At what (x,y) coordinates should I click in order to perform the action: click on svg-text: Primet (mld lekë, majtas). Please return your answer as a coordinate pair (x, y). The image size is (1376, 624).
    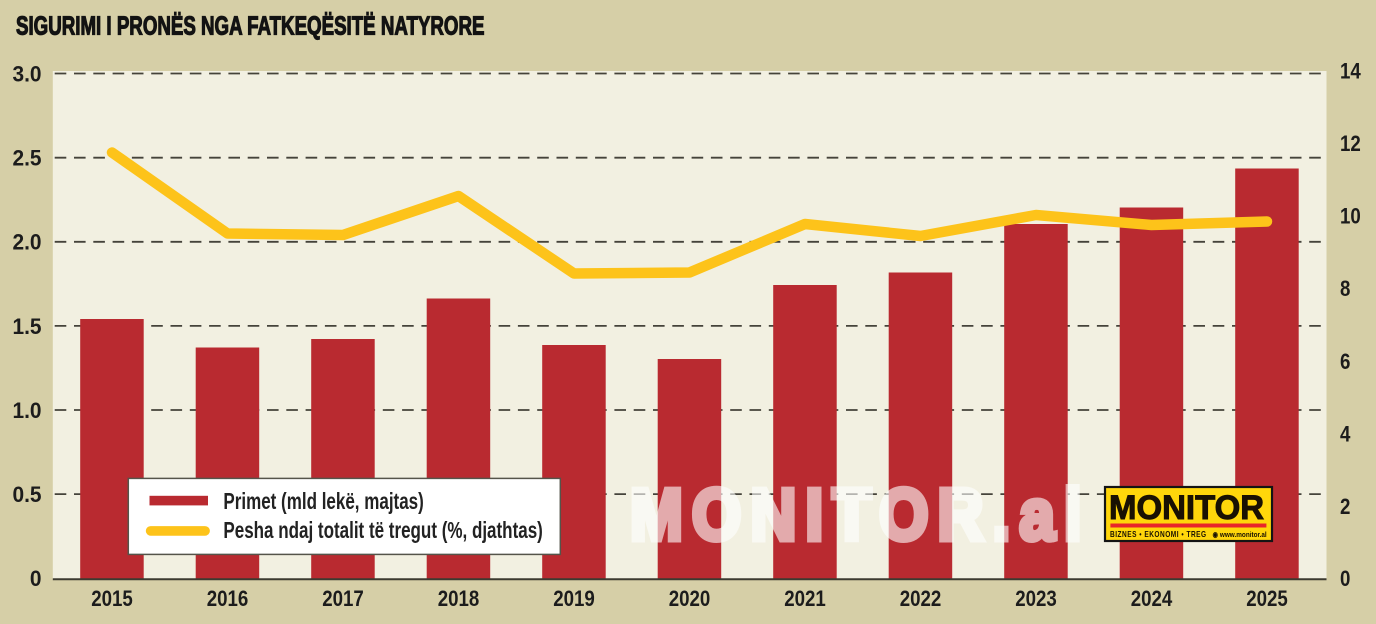
    Looking at the image, I should click on (323, 502).